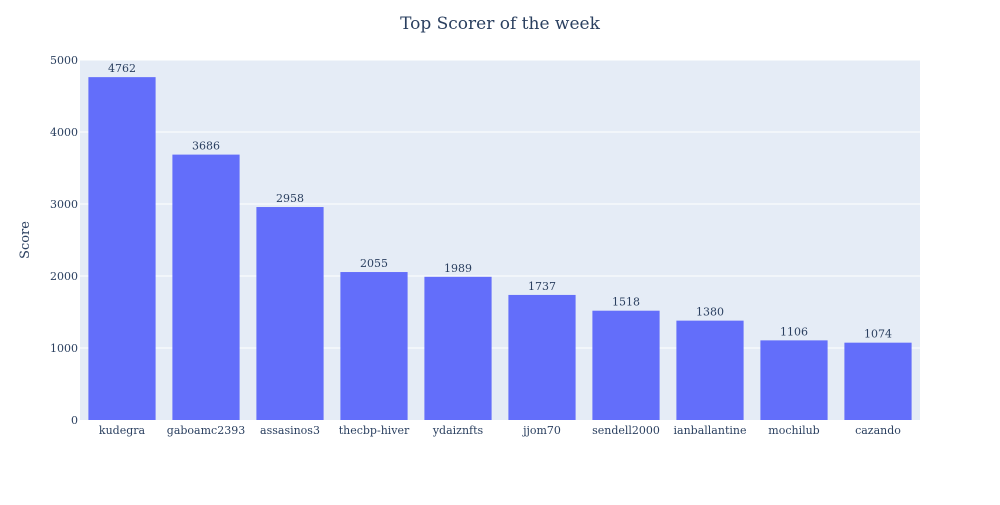 This screenshot has width=1000, height=505. What do you see at coordinates (206, 287) in the screenshot?
I see `bar-gaboamc2393` at bounding box center [206, 287].